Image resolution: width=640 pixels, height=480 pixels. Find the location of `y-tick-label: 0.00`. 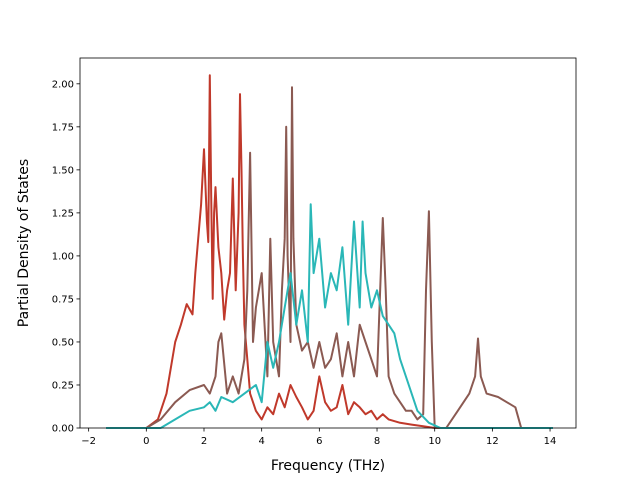

y-tick-label: 0.00 is located at coordinates (63, 429).